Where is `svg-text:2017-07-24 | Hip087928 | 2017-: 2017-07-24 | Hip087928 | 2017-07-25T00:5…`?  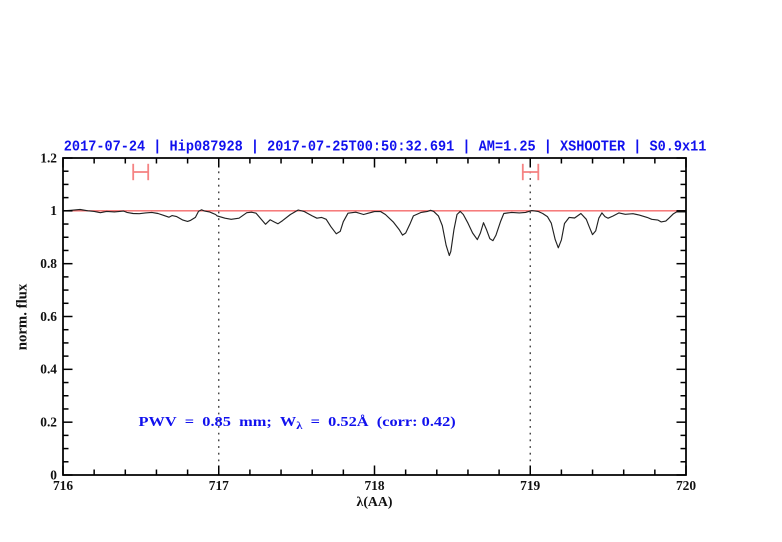
svg-text:2017-07-24 | Hip087928 | 2017-: 2017-07-24 | Hip087928 | 2017-07-25T00:5… is located at coordinates (385, 147).